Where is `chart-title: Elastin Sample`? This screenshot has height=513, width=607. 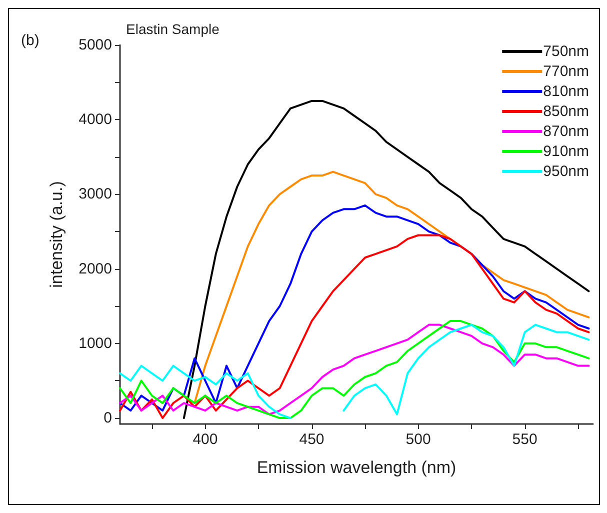 chart-title: Elastin Sample is located at coordinates (173, 29).